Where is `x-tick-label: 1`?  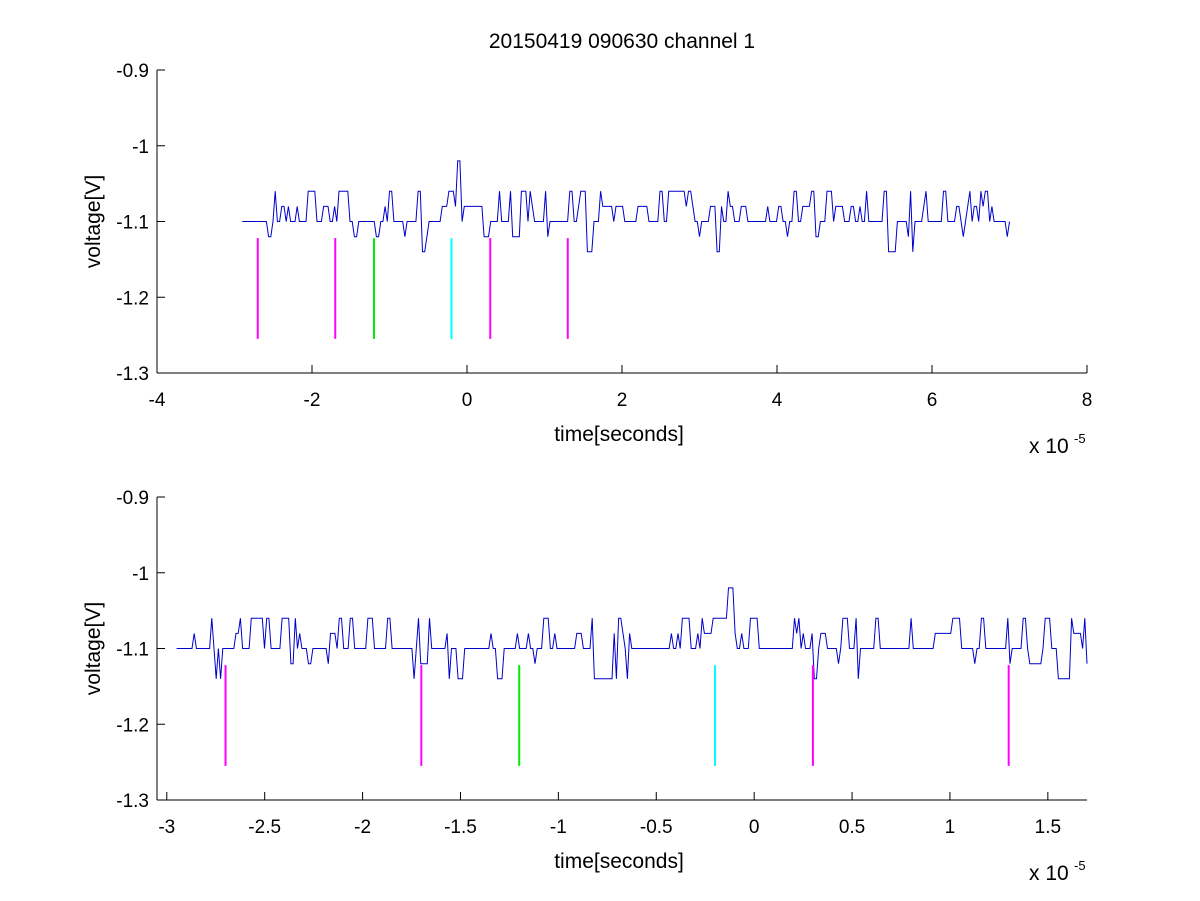
x-tick-label: 1 is located at coordinates (950, 827).